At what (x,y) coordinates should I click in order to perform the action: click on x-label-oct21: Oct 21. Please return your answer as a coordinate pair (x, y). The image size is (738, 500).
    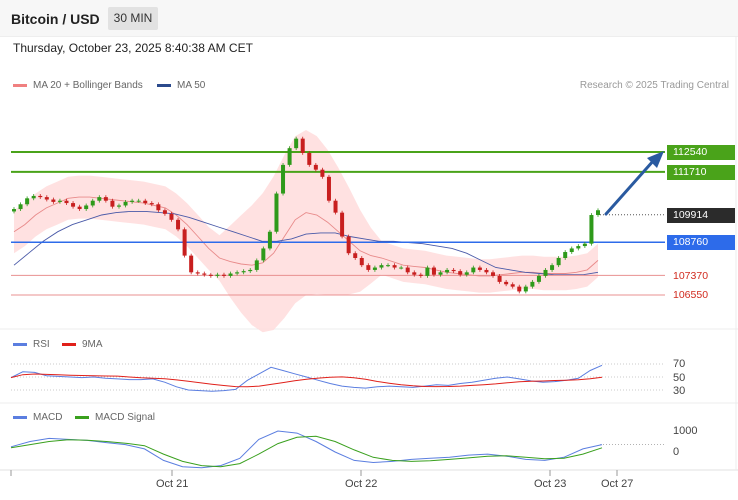
    Looking at the image, I should click on (172, 484).